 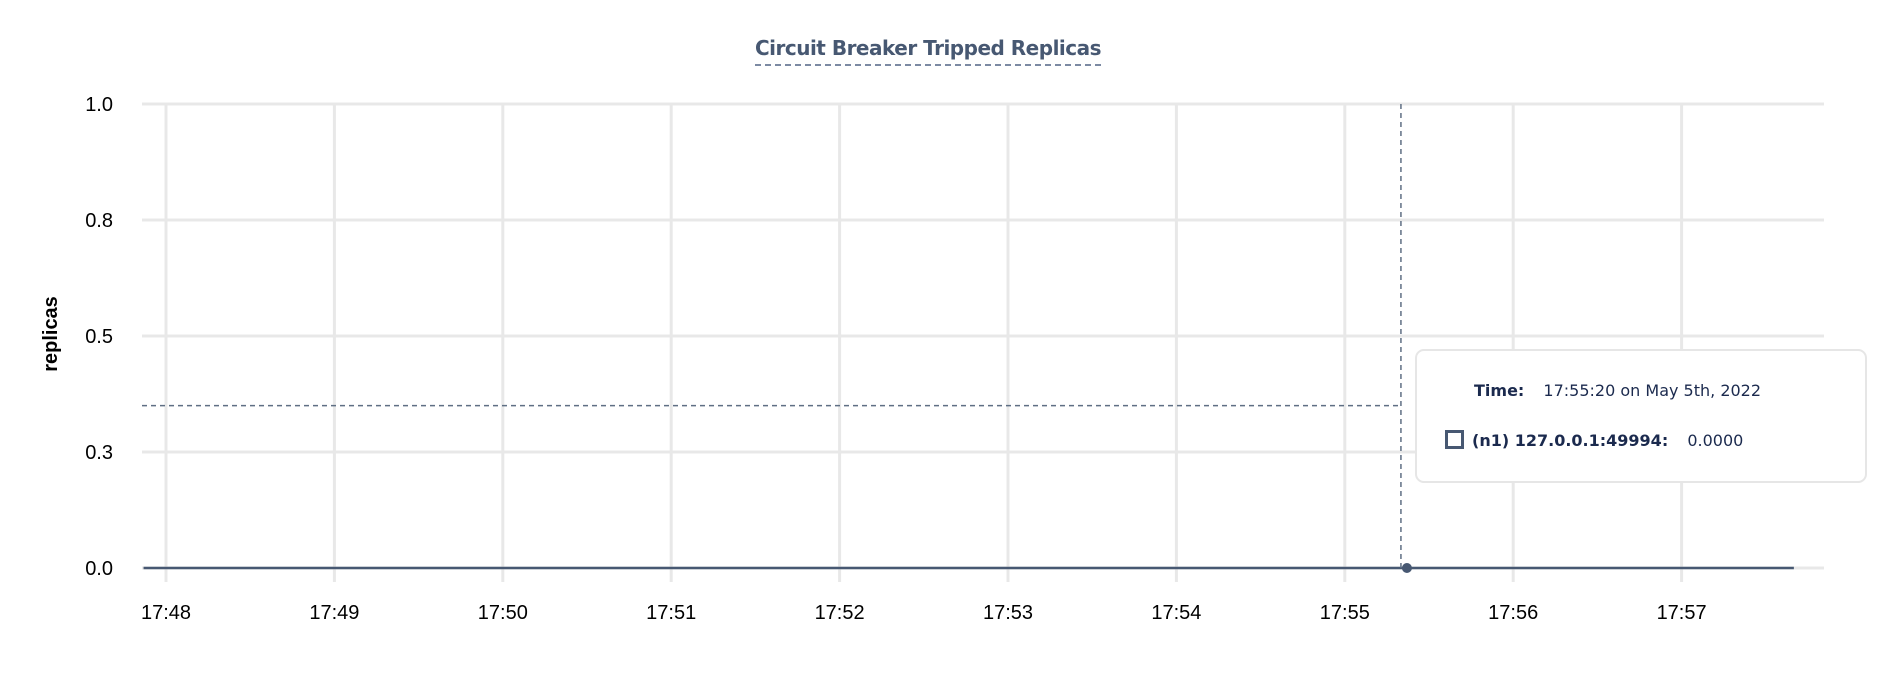 What do you see at coordinates (1454, 439) in the screenshot?
I see `series-swatch-icon` at bounding box center [1454, 439].